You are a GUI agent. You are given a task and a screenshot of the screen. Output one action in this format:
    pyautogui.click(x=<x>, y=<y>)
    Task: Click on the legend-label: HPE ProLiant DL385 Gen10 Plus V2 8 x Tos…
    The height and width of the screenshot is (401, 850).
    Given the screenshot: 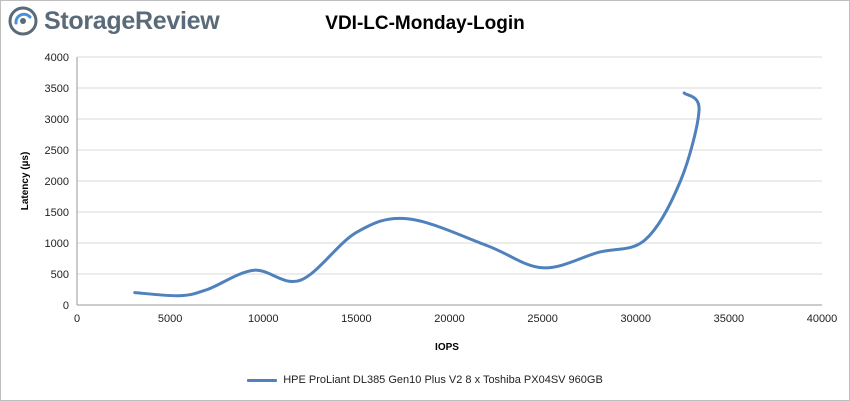 What is the action you would take?
    pyautogui.click(x=443, y=380)
    